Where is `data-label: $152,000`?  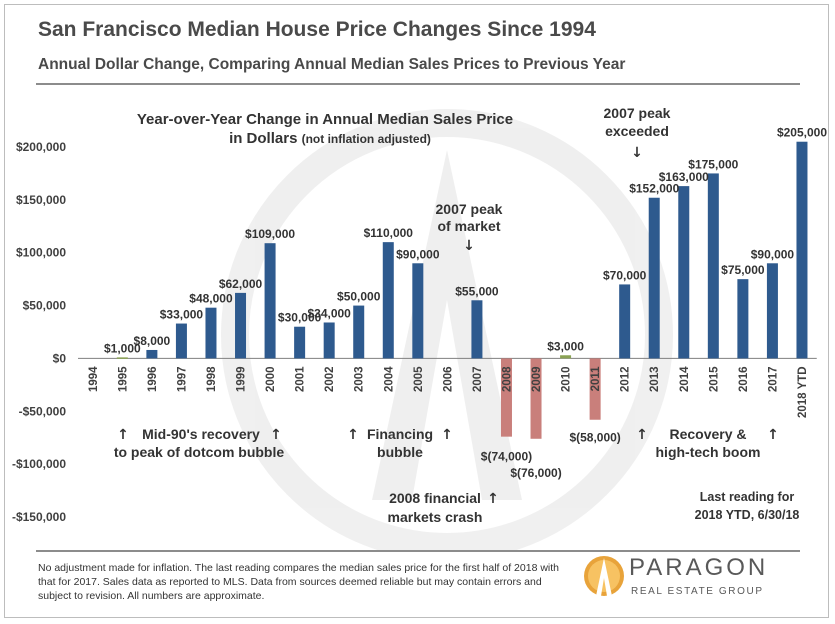 data-label: $152,000 is located at coordinates (654, 189).